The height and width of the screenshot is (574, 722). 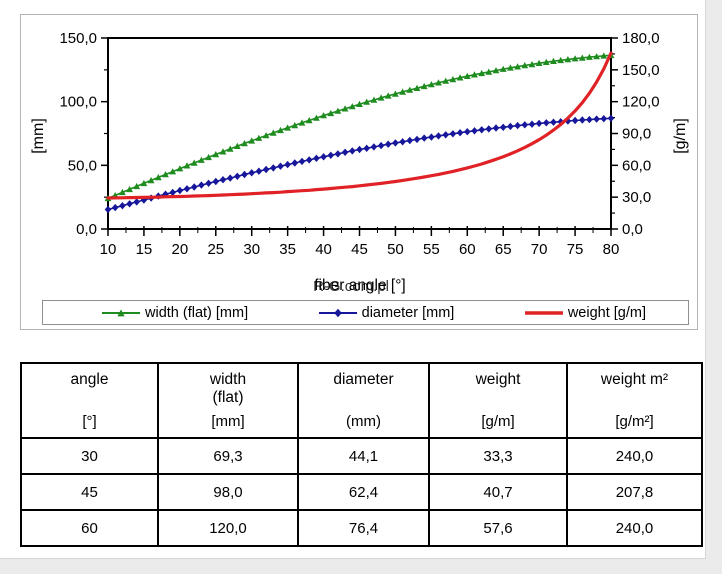 I want to click on header-diameter-name: diameter, so click(x=363, y=379).